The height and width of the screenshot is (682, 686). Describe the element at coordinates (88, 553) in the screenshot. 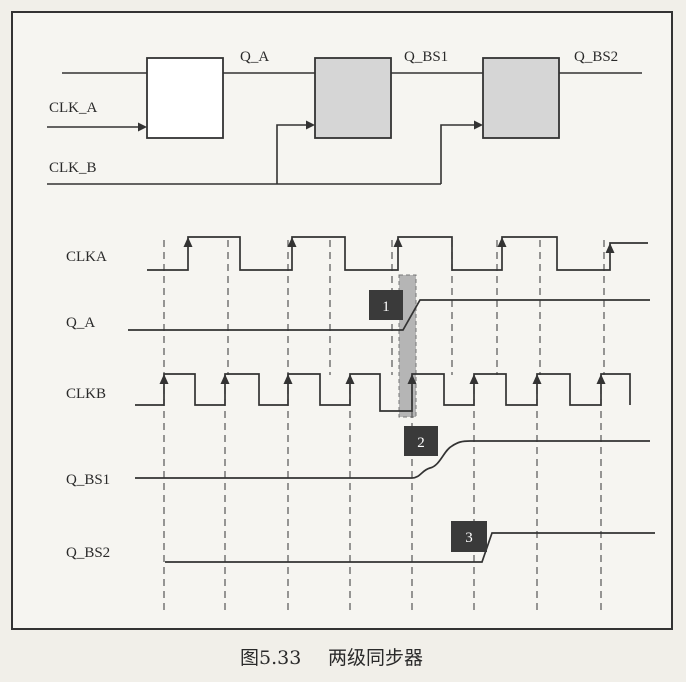

I see `row-label-q-bs2: Q_BS2` at that location.